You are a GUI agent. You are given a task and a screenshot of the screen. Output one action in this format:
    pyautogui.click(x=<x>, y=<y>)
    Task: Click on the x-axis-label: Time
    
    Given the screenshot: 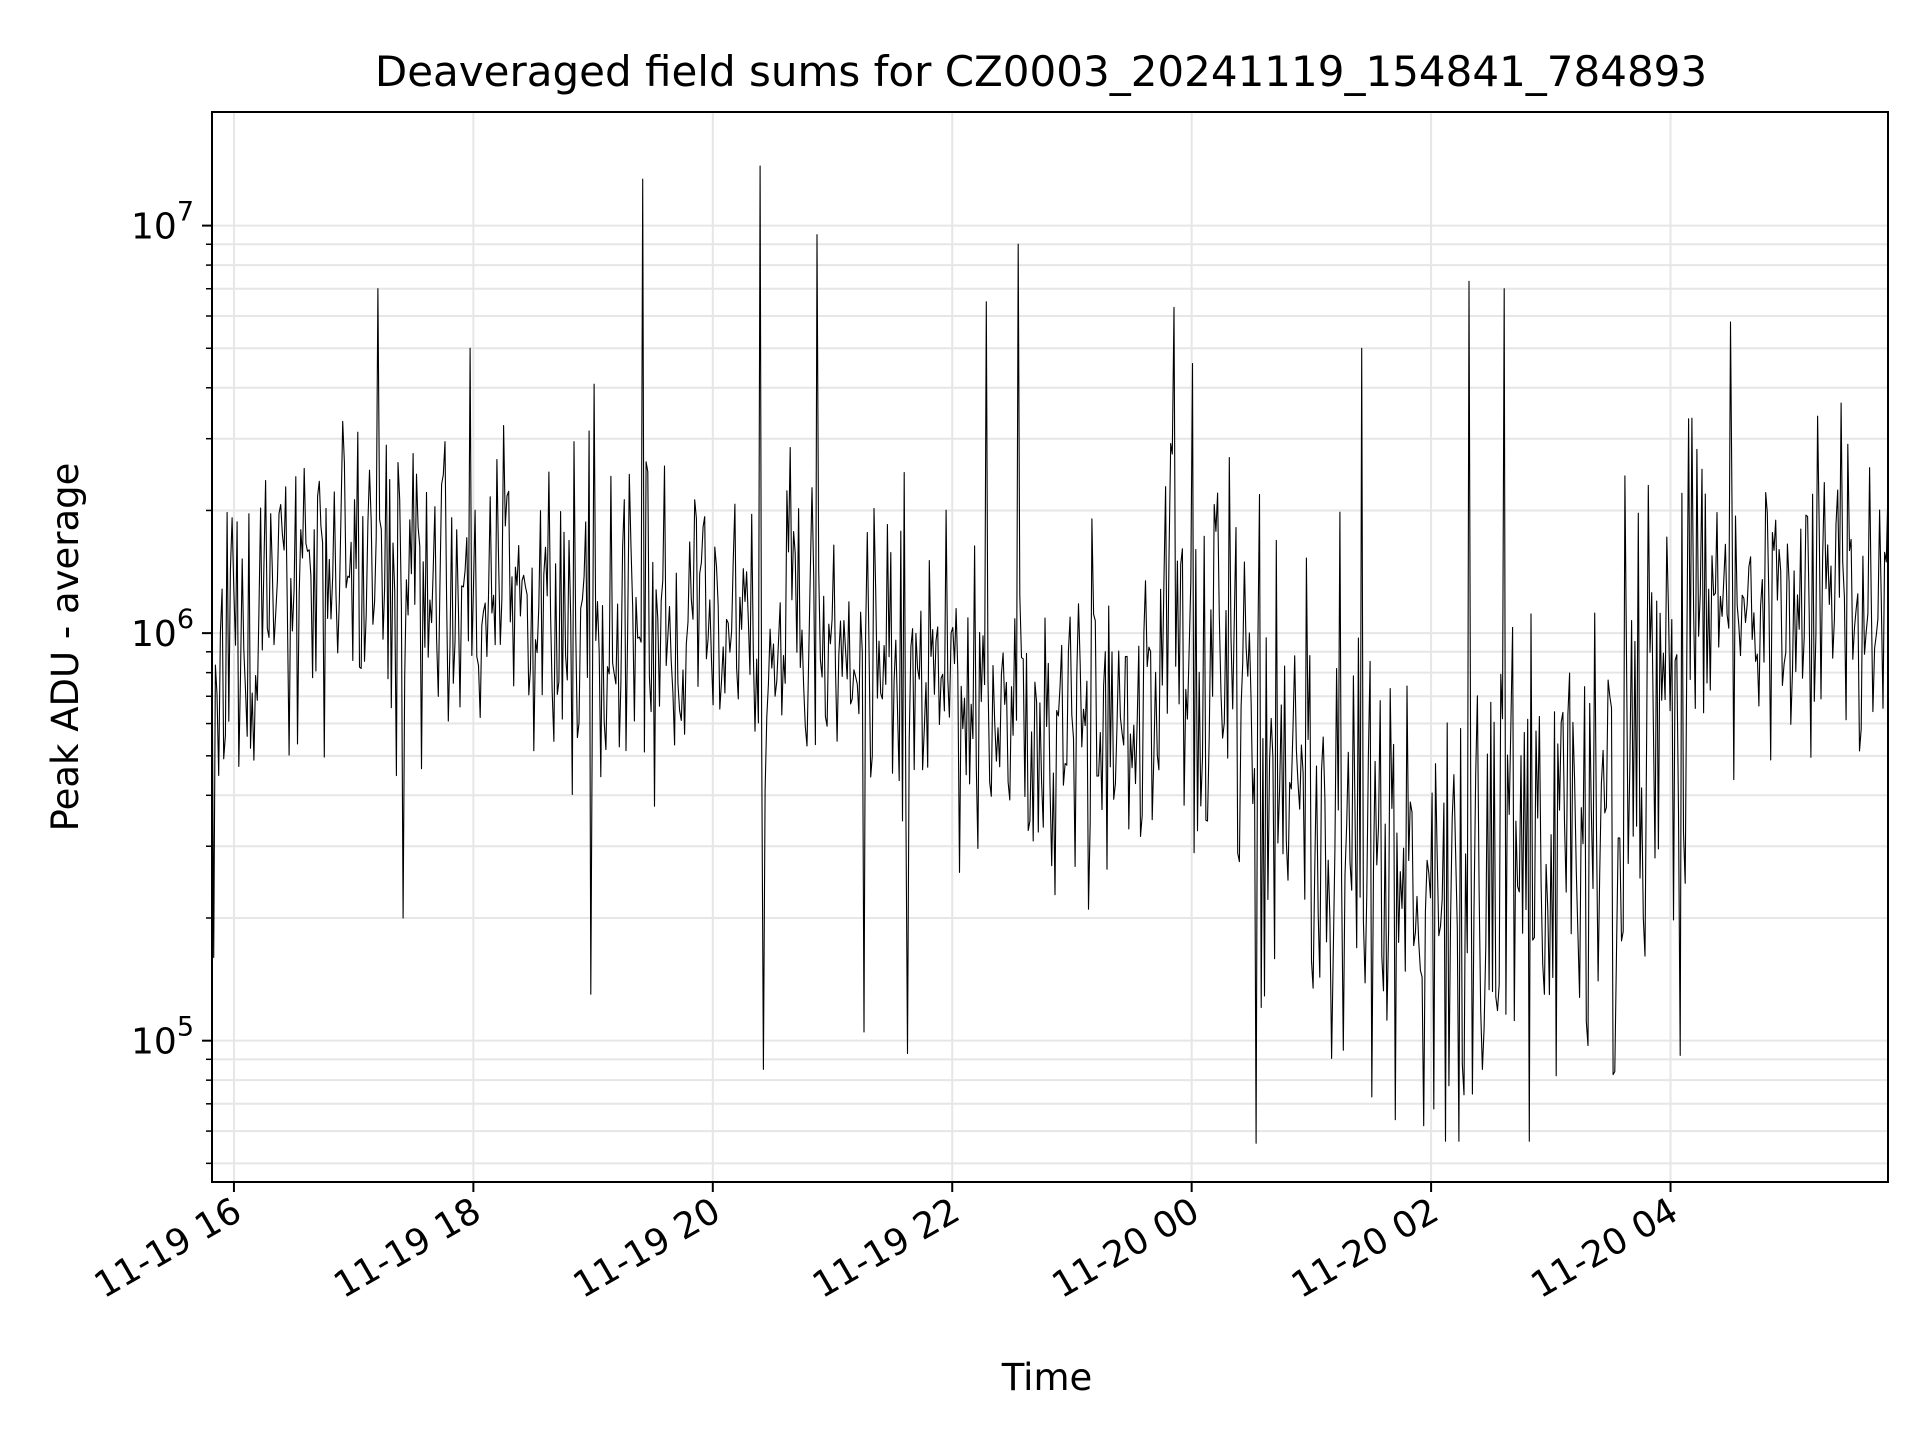 What is the action you would take?
    pyautogui.click(x=1047, y=1377)
    